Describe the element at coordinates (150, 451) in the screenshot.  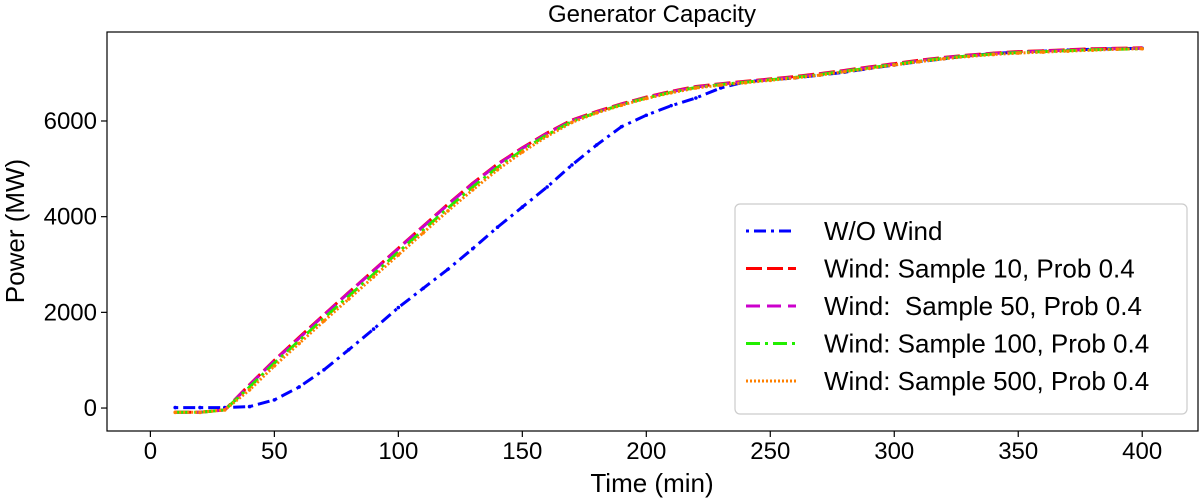
I see `x-tick-label: 0` at that location.